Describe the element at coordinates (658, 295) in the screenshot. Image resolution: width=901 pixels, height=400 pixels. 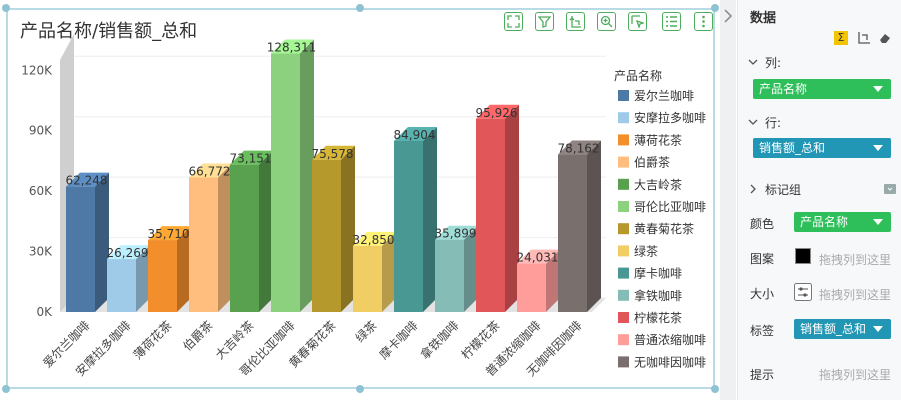
I see `legend-entry: 拿铁咖啡` at that location.